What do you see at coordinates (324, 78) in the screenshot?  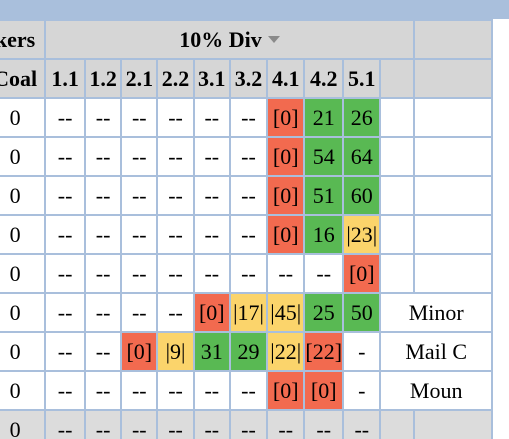 I see `col-header-4-2: 4.2` at bounding box center [324, 78].